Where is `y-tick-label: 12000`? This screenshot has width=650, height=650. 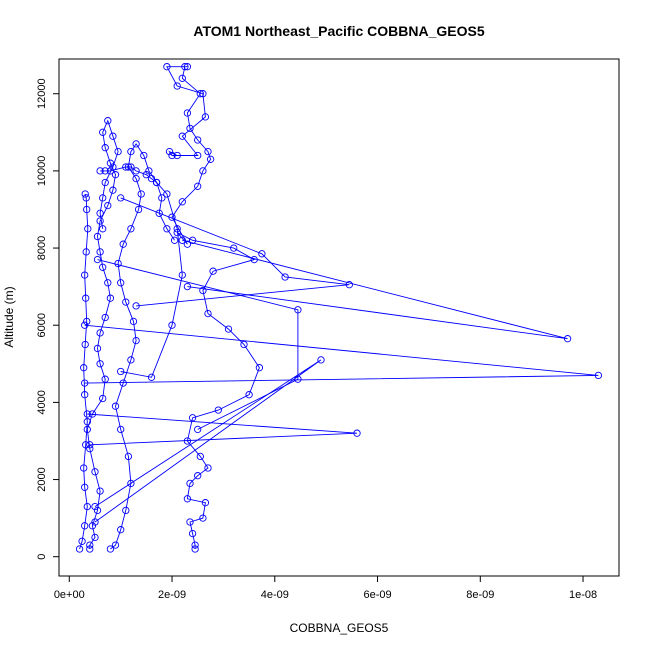 y-tick-label: 12000 is located at coordinates (42, 93).